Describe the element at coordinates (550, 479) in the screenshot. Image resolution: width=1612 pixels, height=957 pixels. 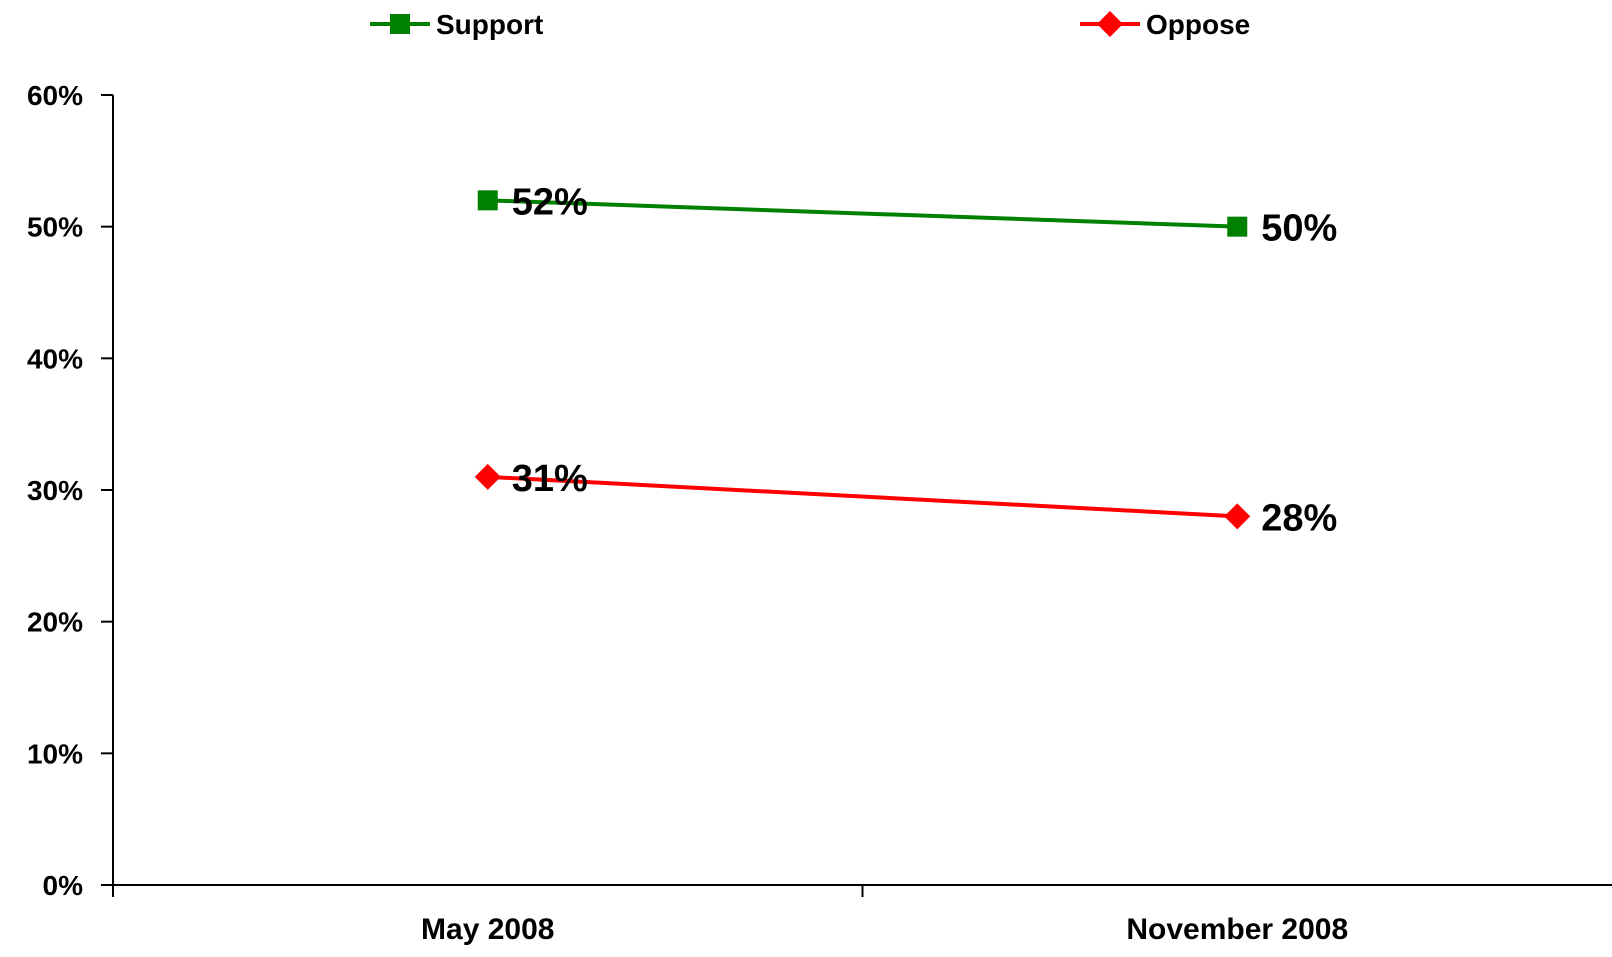
I see `data-label: 31%` at that location.